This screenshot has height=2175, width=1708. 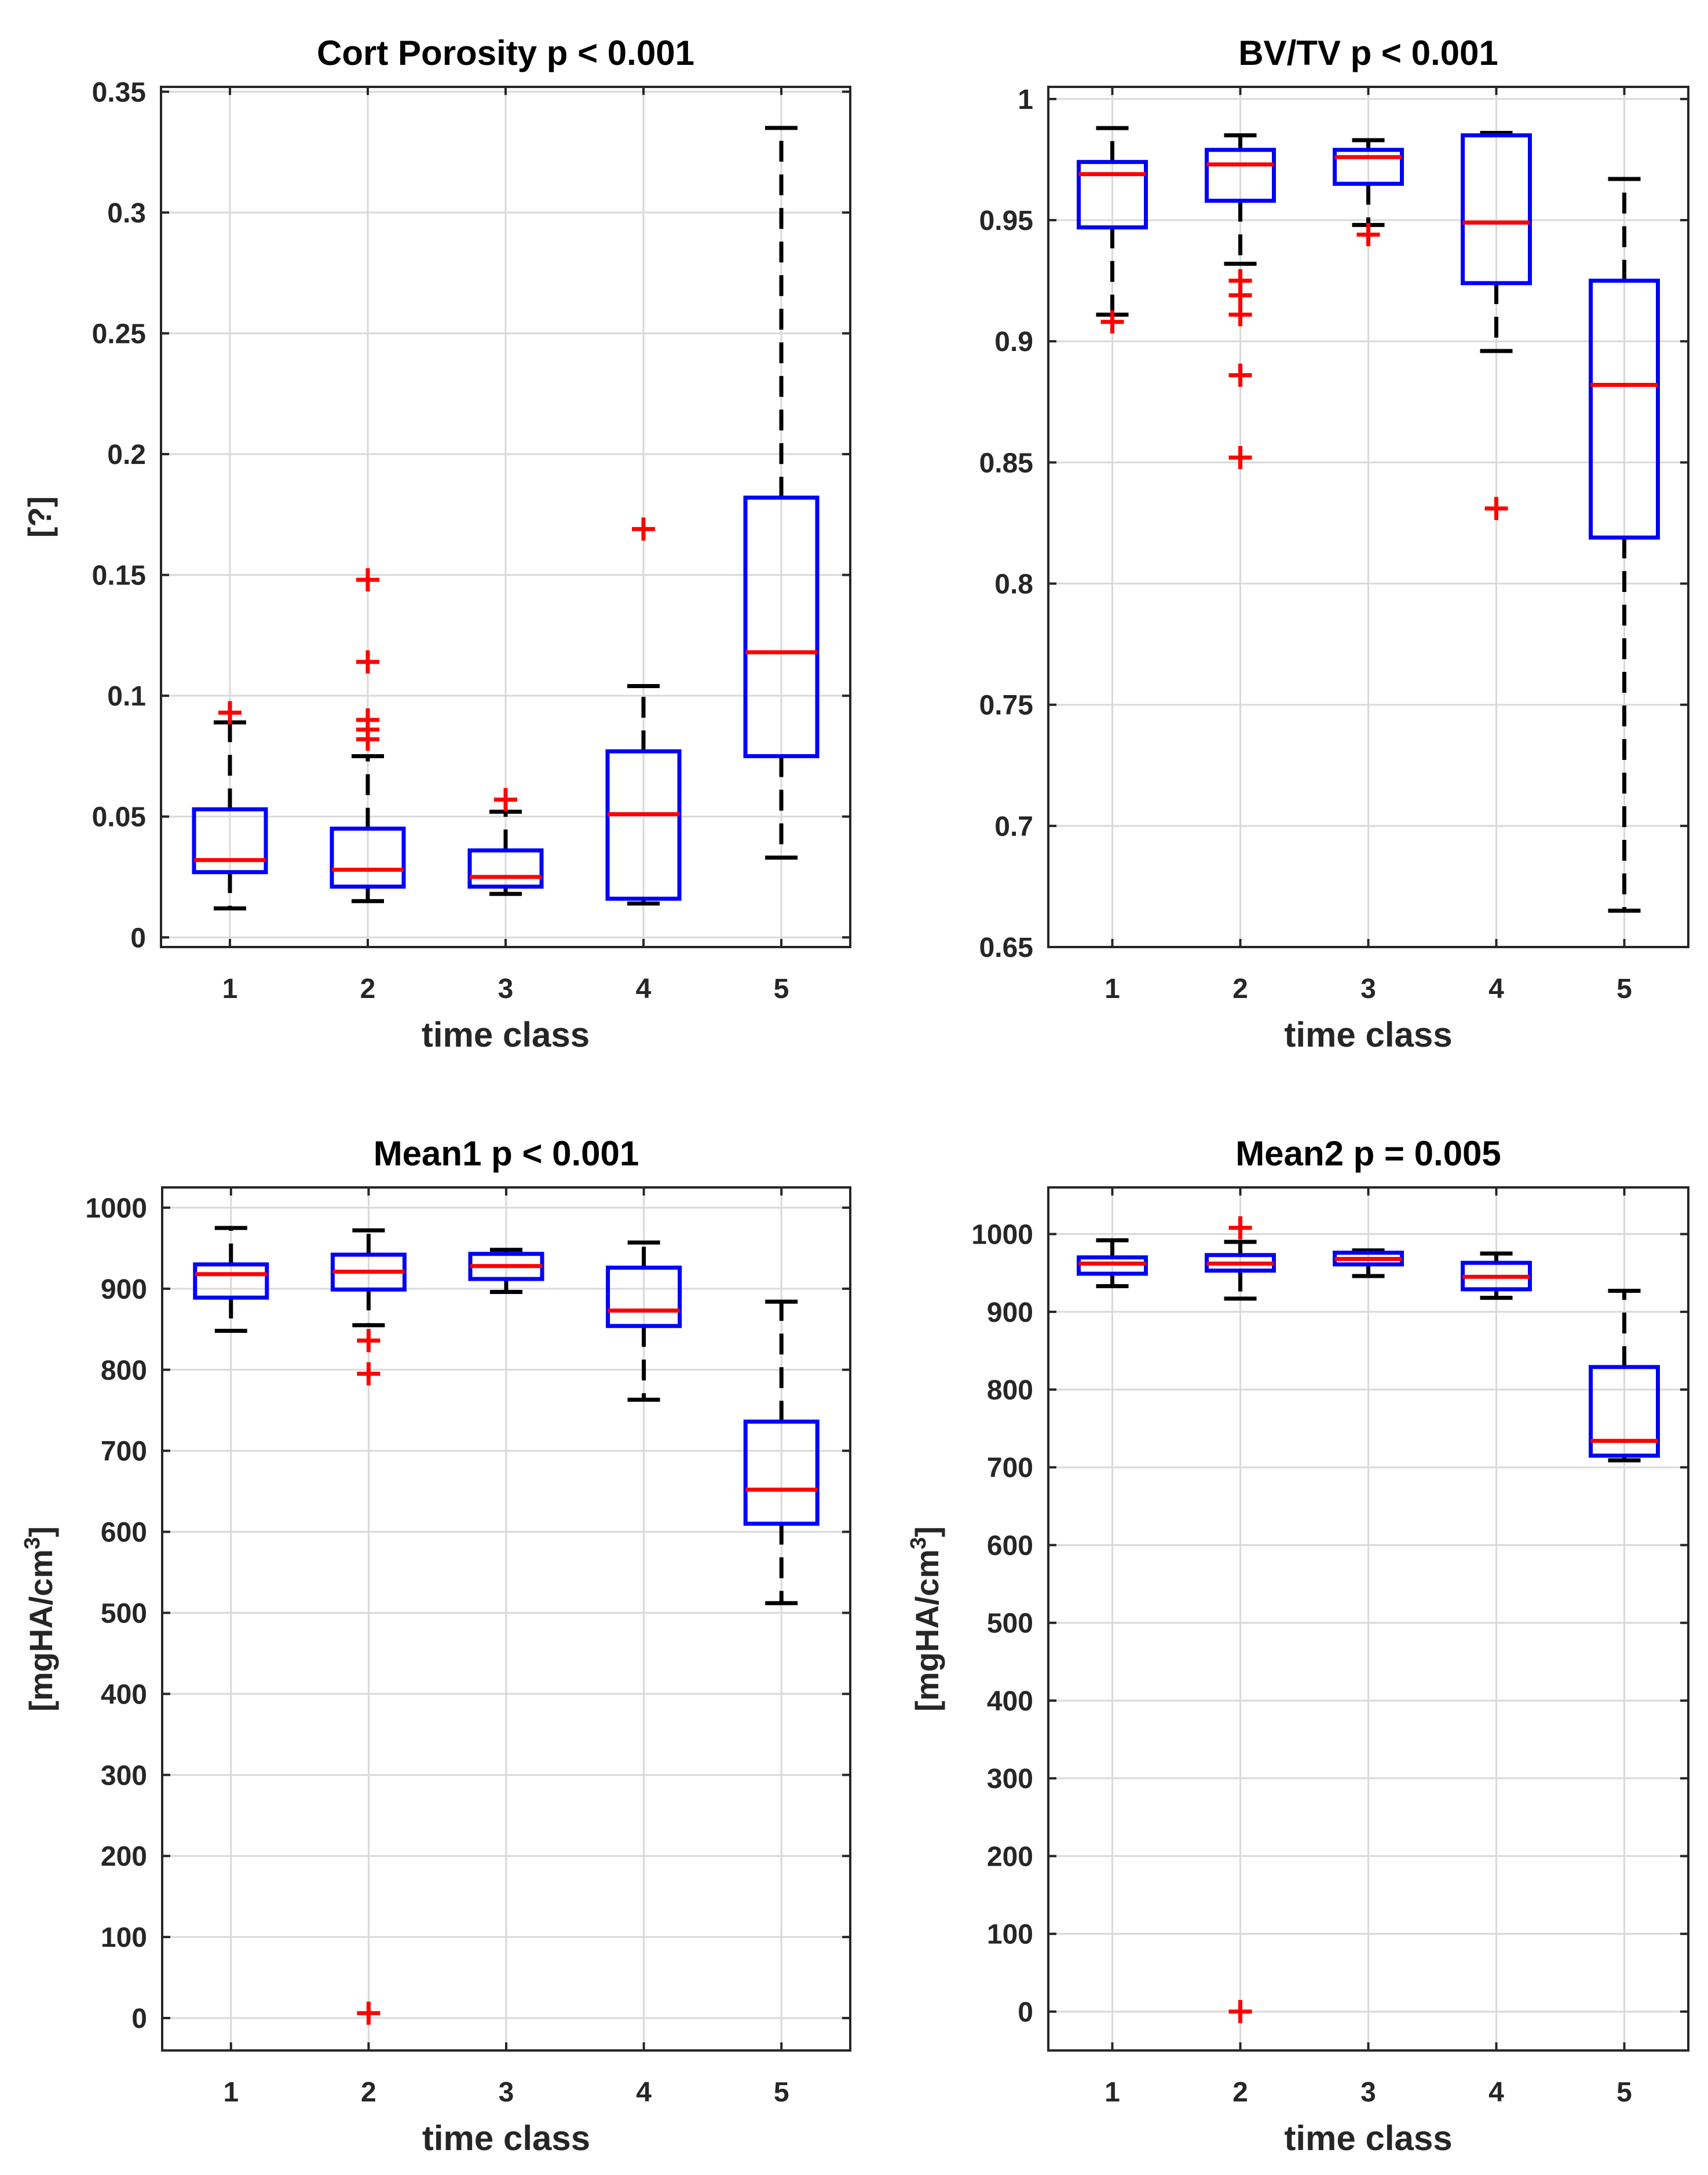 I want to click on y-axis-label-main: [?], so click(x=39, y=517).